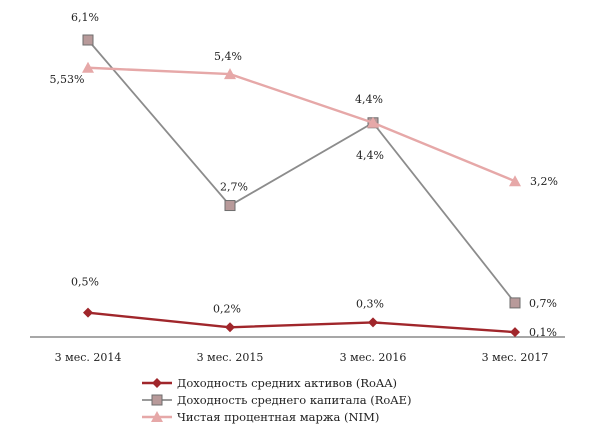 This screenshot has width=593, height=430. Describe the element at coordinates (314, 307) in the screenshot. I see `series-diamond: 0,5% 0,2% 0,3% 0,1%` at that location.